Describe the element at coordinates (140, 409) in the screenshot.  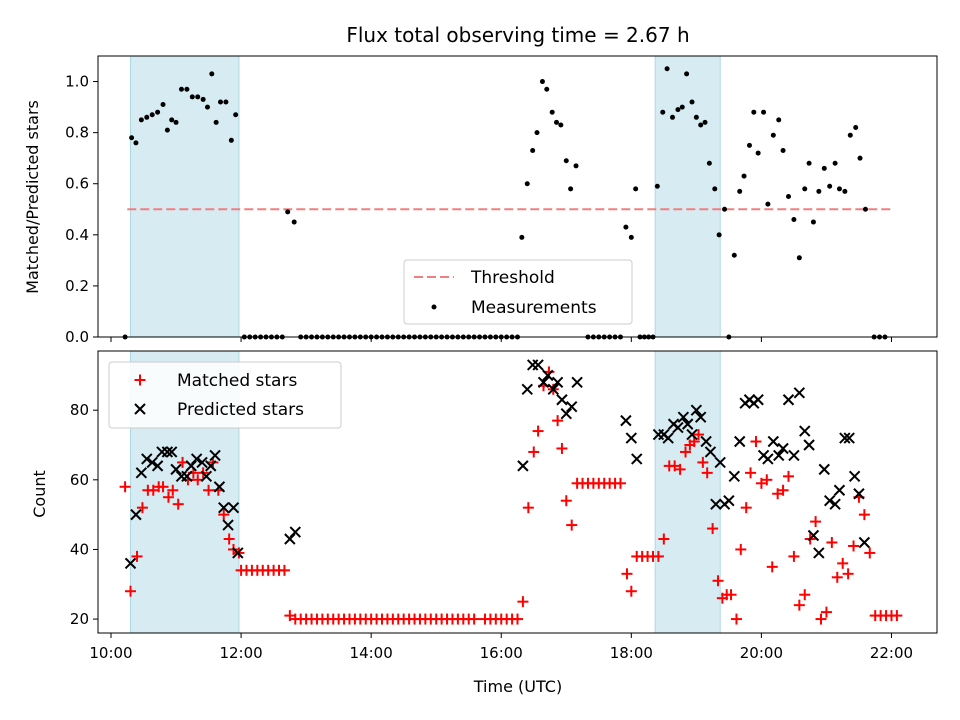
I see `legend-predicted-swatch` at that location.